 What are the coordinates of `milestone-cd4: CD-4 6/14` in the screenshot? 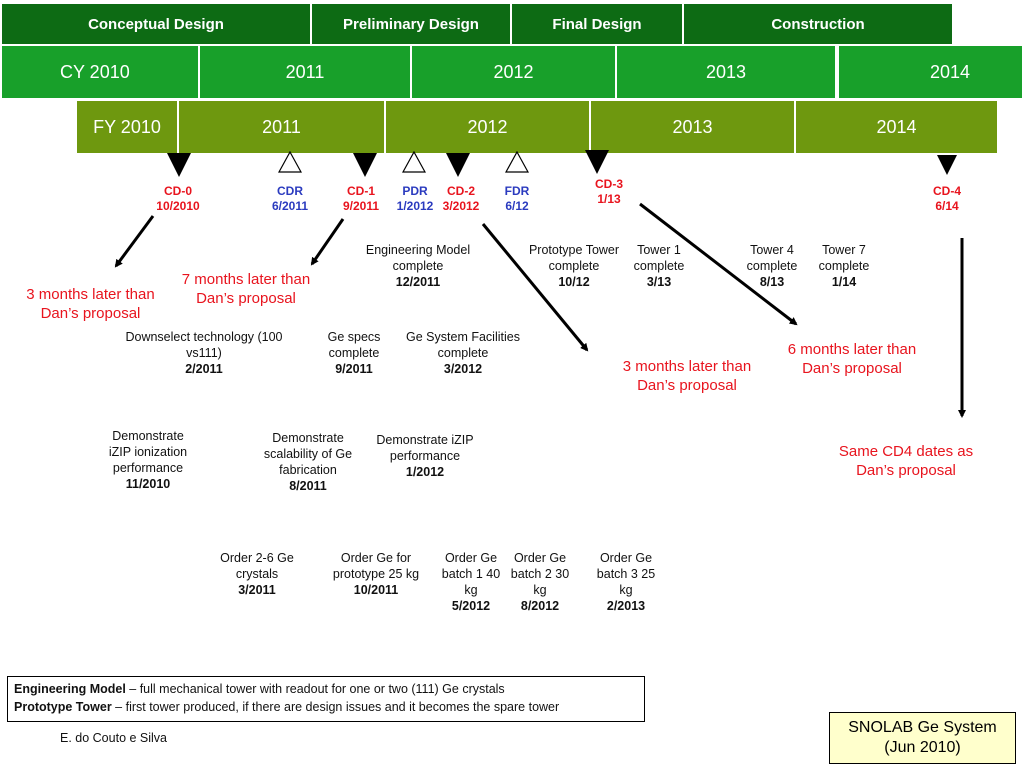 It's located at (947, 199).